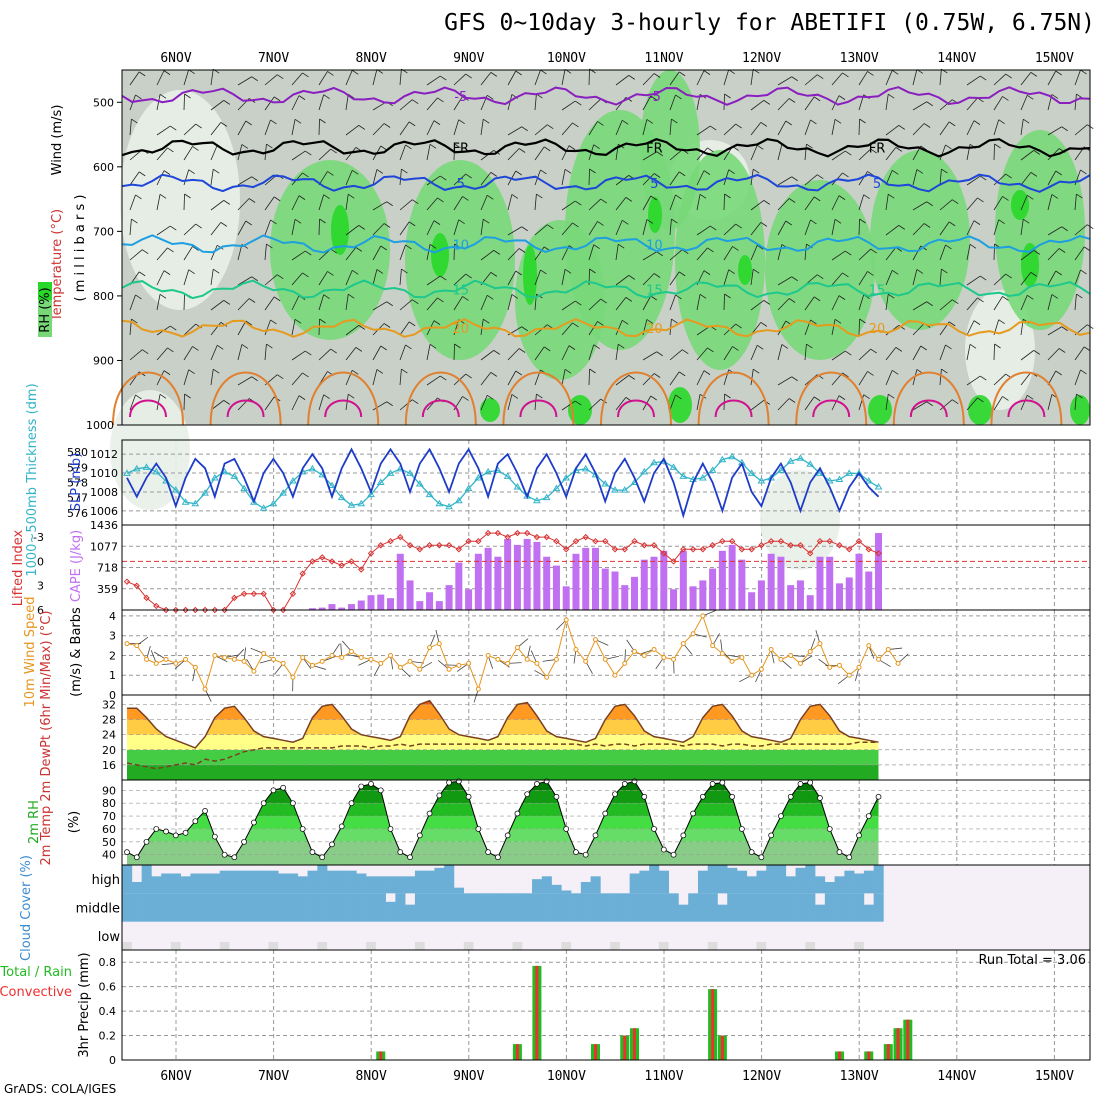 Image resolution: width=1100 pixels, height=1100 pixels. What do you see at coordinates (502, 482) in the screenshot?
I see `thickness-line` at bounding box center [502, 482].